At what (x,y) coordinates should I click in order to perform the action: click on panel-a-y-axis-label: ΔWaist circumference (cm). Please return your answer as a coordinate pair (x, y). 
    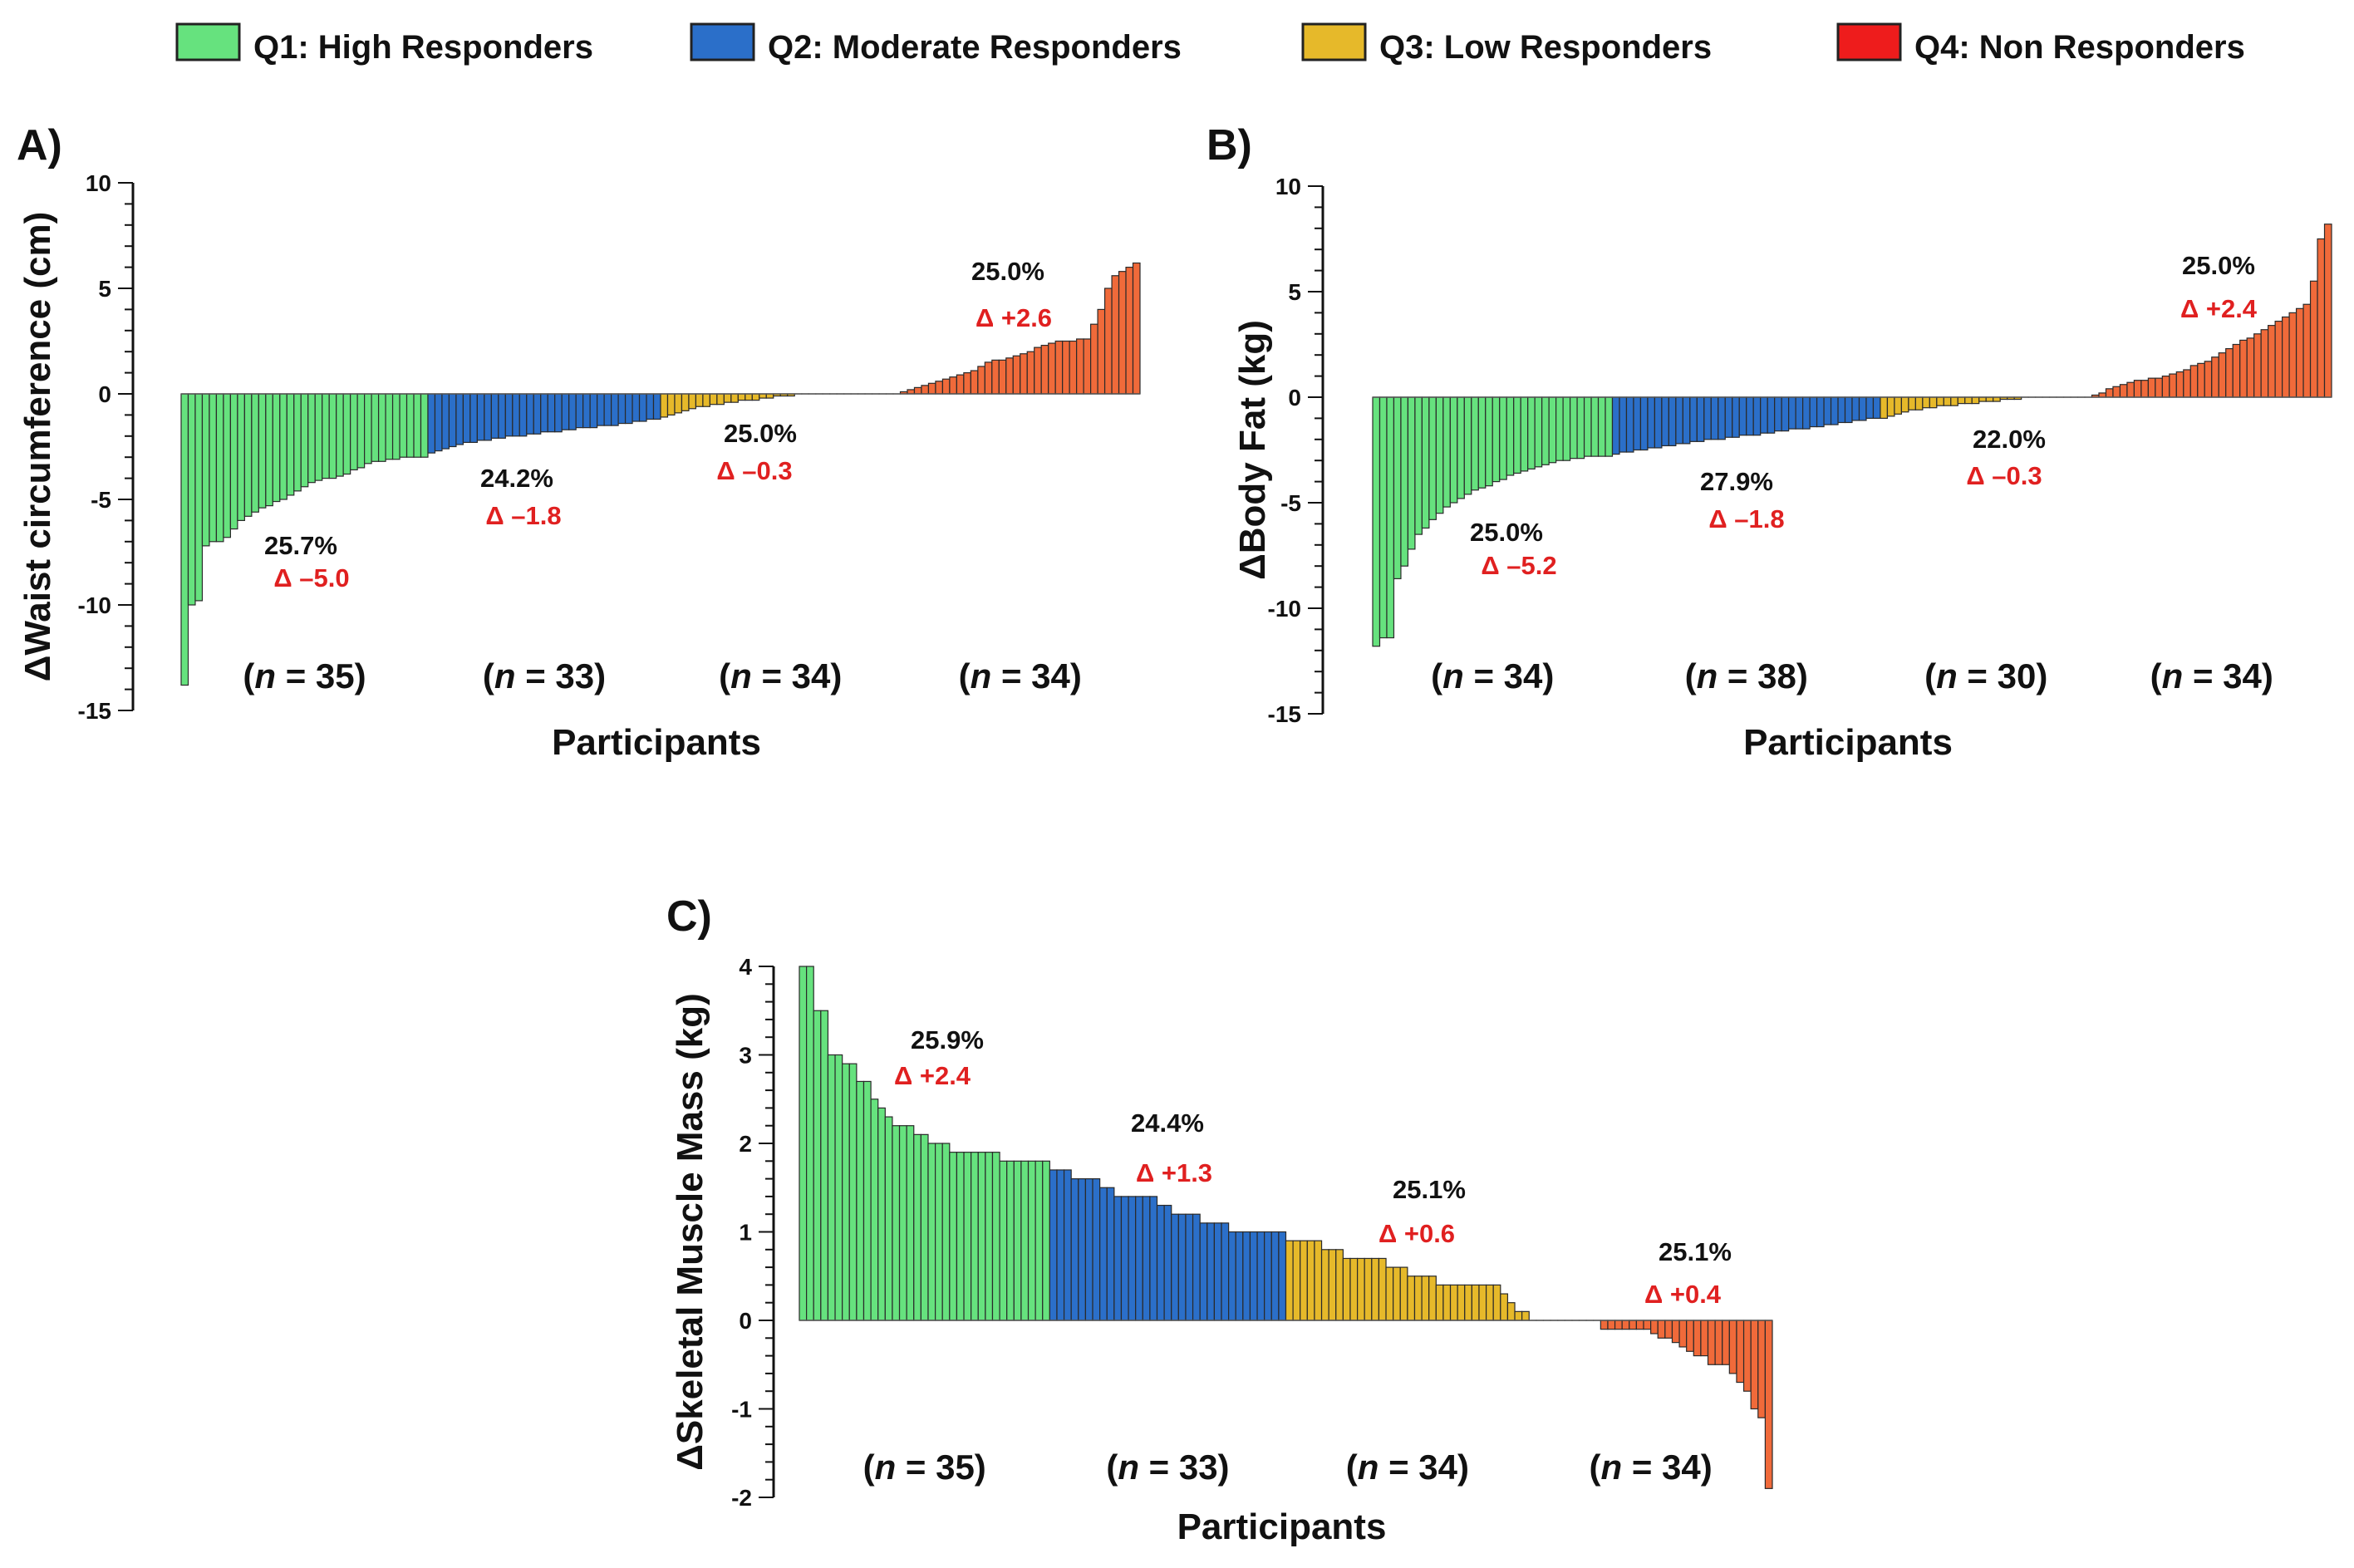
    Looking at the image, I should click on (37, 447).